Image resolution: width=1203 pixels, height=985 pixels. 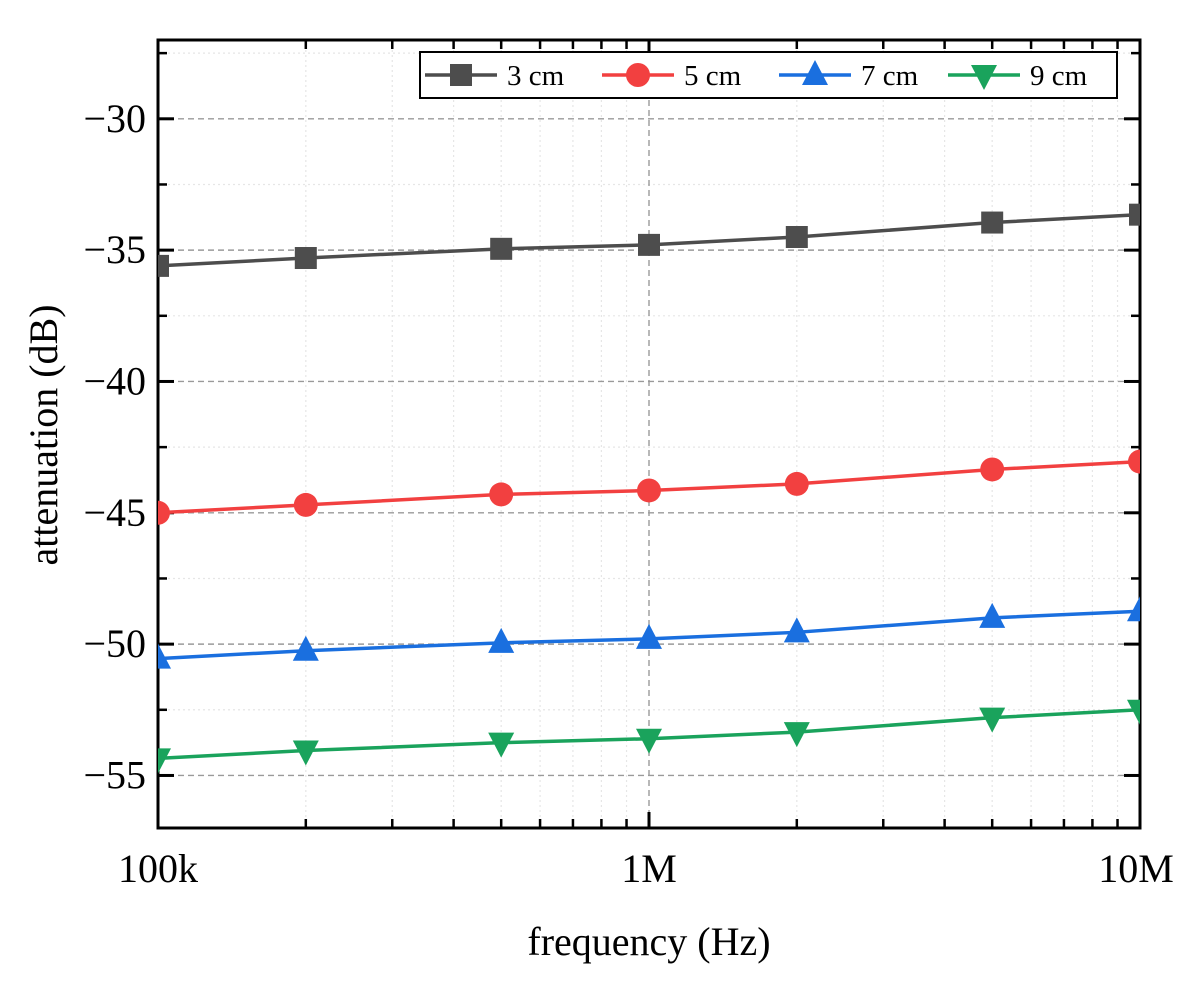 I want to click on x-tick-label: 100k, so click(x=158, y=868).